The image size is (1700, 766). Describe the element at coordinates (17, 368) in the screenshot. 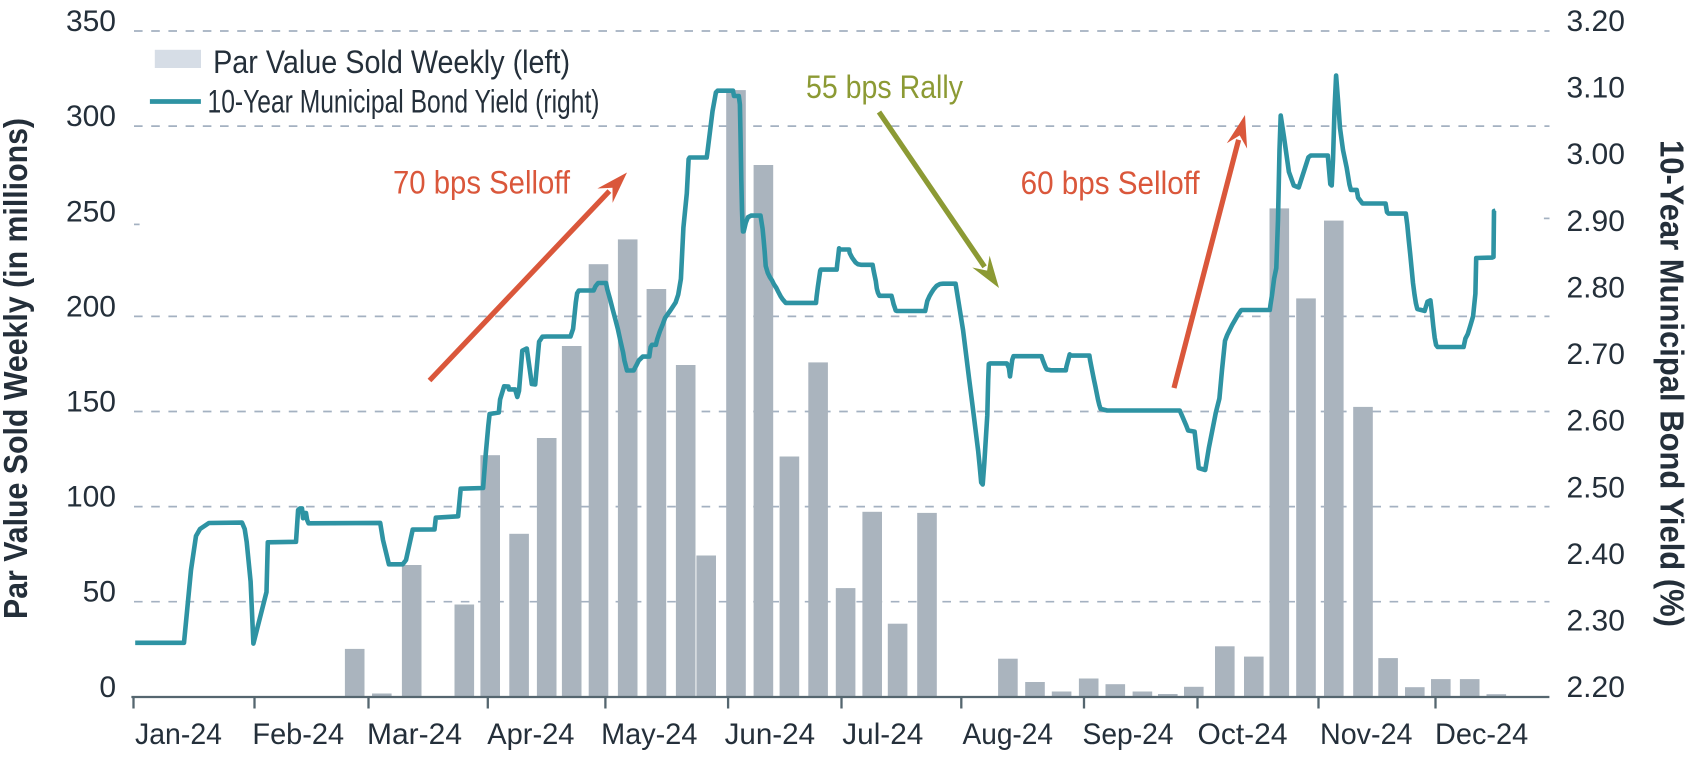

I see `svg-text:Par Value Sold Weekly (in mill: Par Value Sold Weekly (in millions)` at that location.